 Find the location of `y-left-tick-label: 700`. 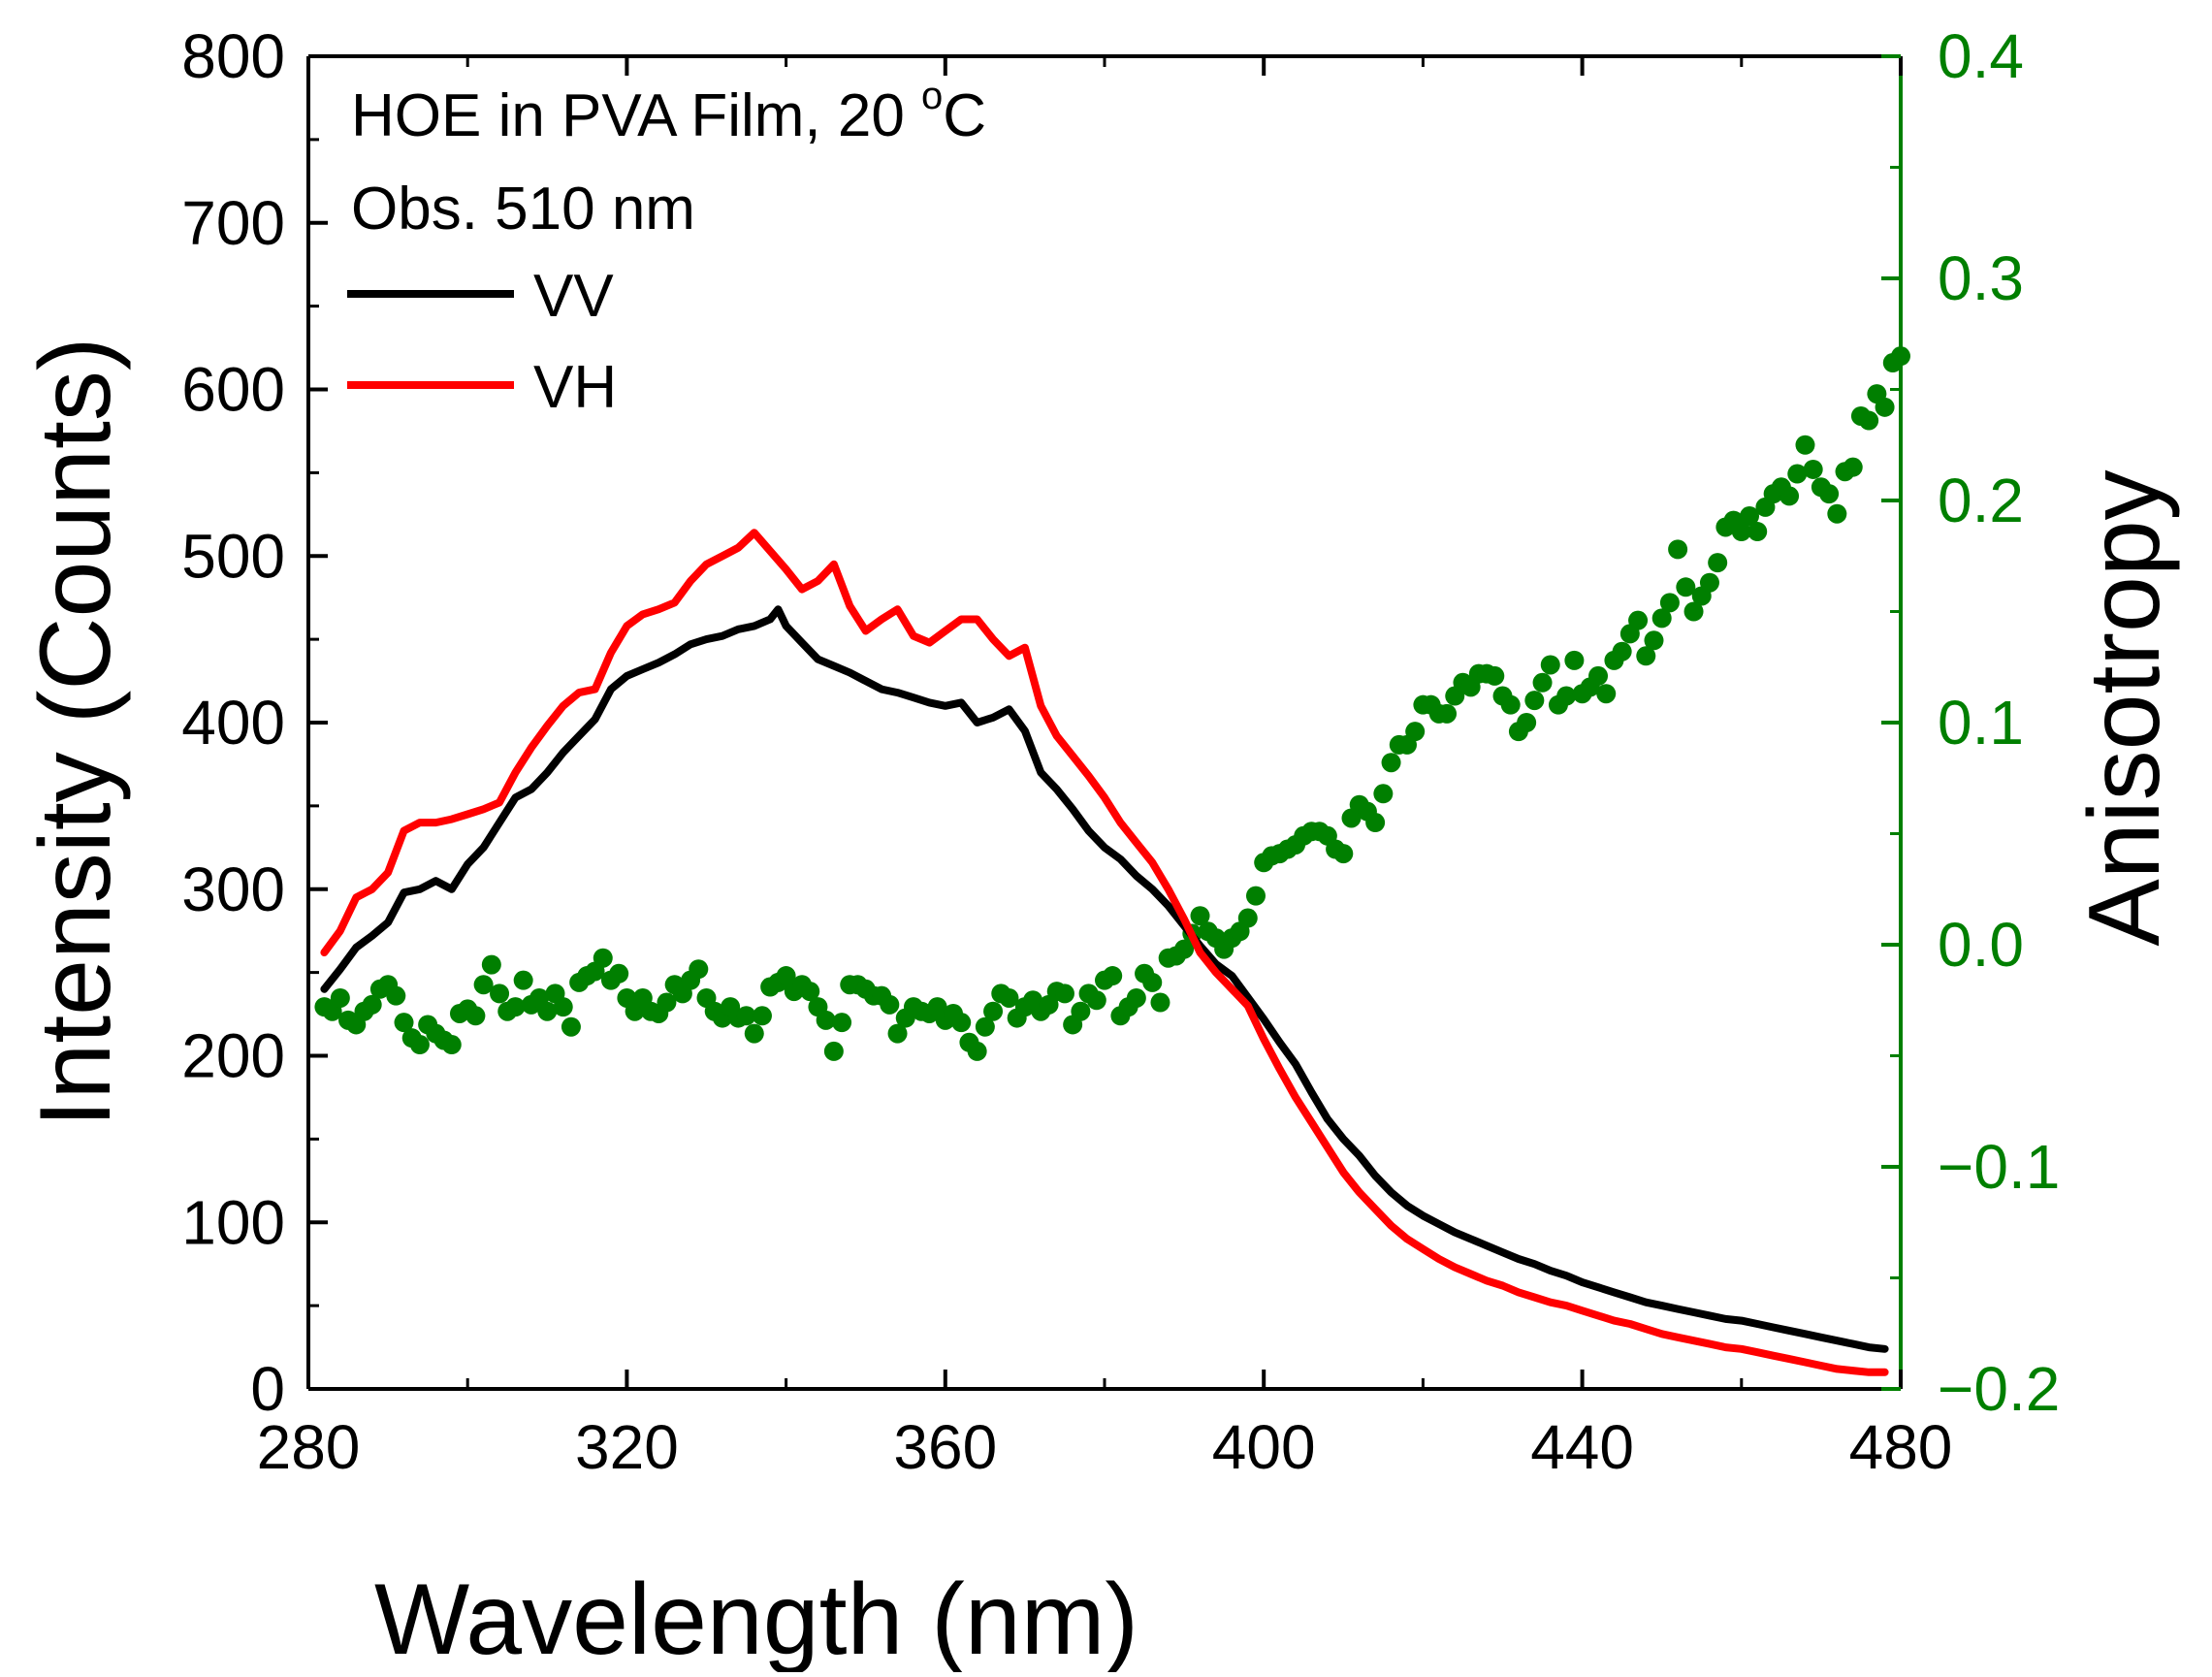

y-left-tick-label: 700 is located at coordinates (233, 223).